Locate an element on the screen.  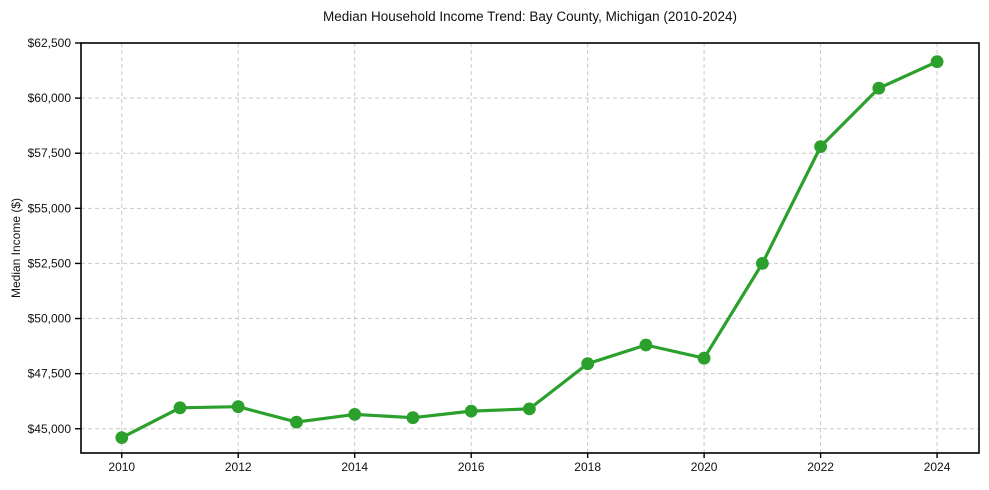
y-tick-label: $57,500 is located at coordinates (50, 153).